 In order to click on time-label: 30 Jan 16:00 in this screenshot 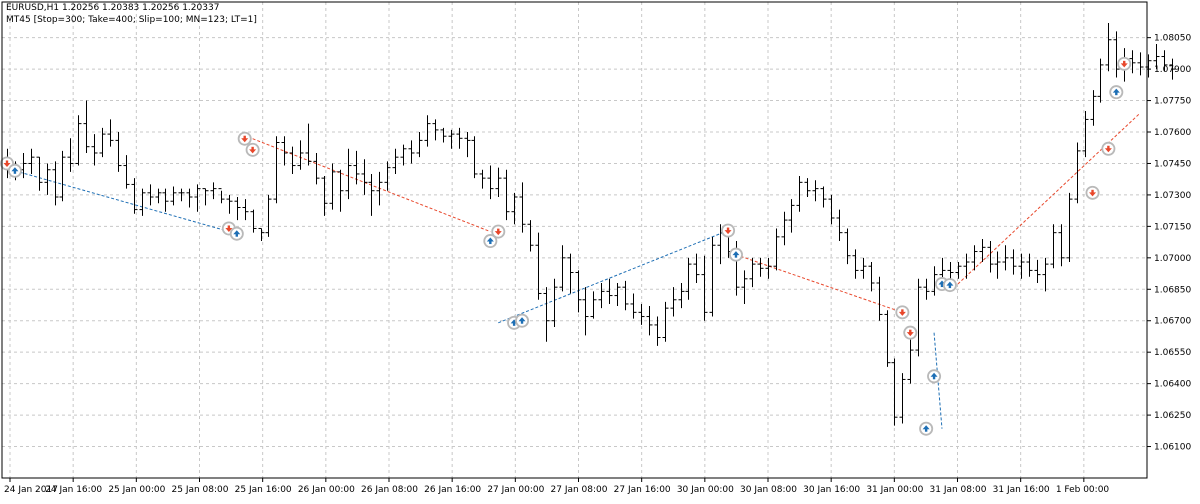, I will do `click(831, 490)`.